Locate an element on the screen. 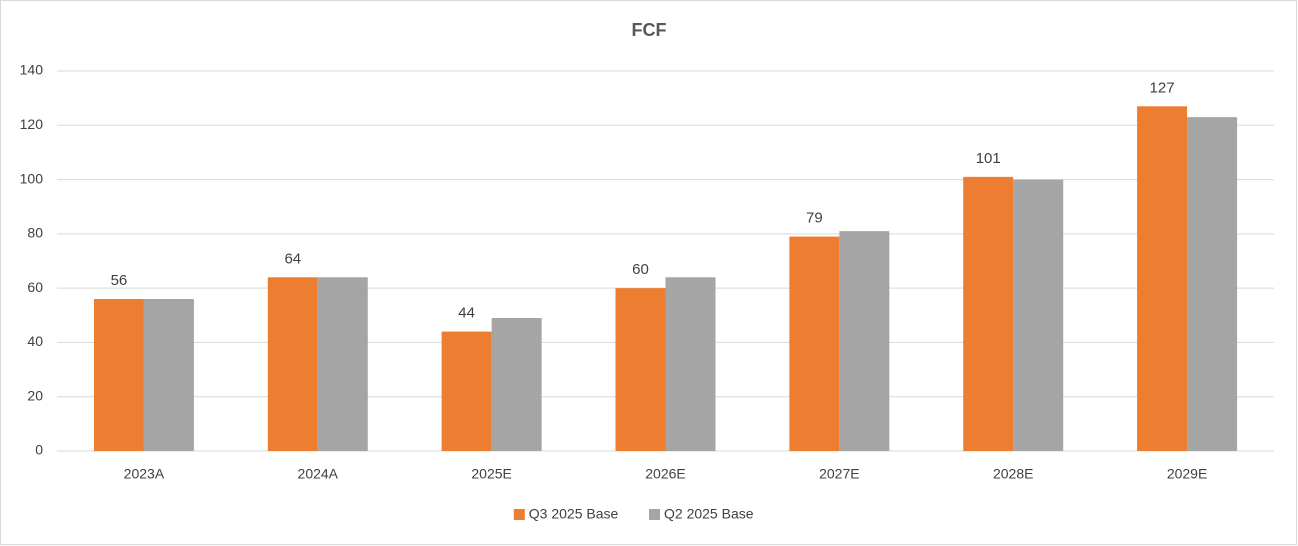 This screenshot has height=546, width=1298. x-tick-label: 2027E is located at coordinates (839, 474).